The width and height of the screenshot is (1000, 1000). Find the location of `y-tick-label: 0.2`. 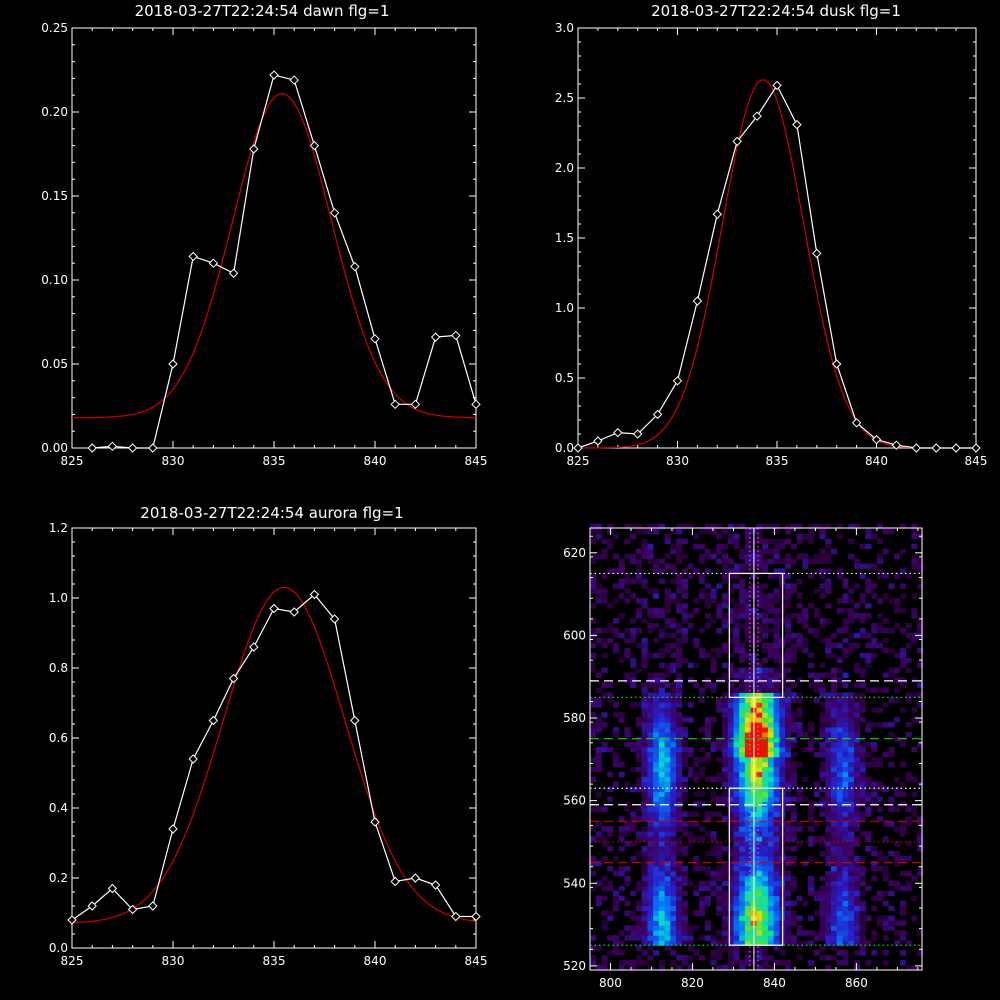

y-tick-label: 0.2 is located at coordinates (58, 878).